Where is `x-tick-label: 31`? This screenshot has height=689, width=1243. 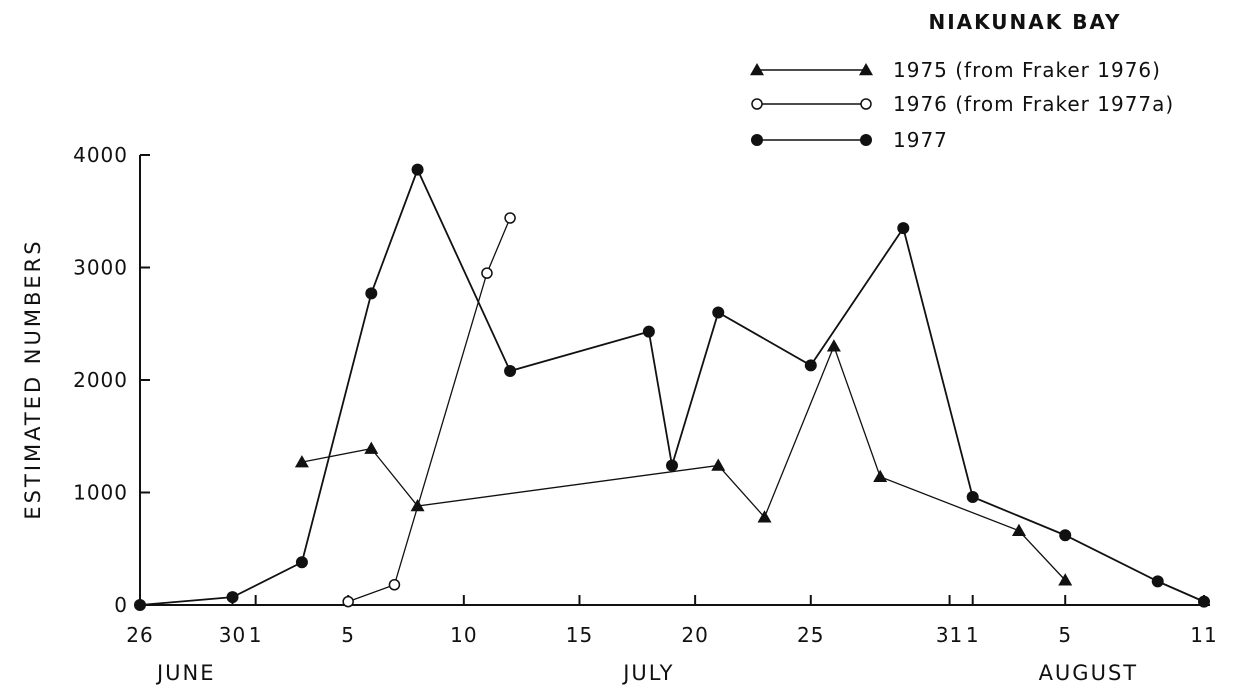
x-tick-label: 31 is located at coordinates (949, 635).